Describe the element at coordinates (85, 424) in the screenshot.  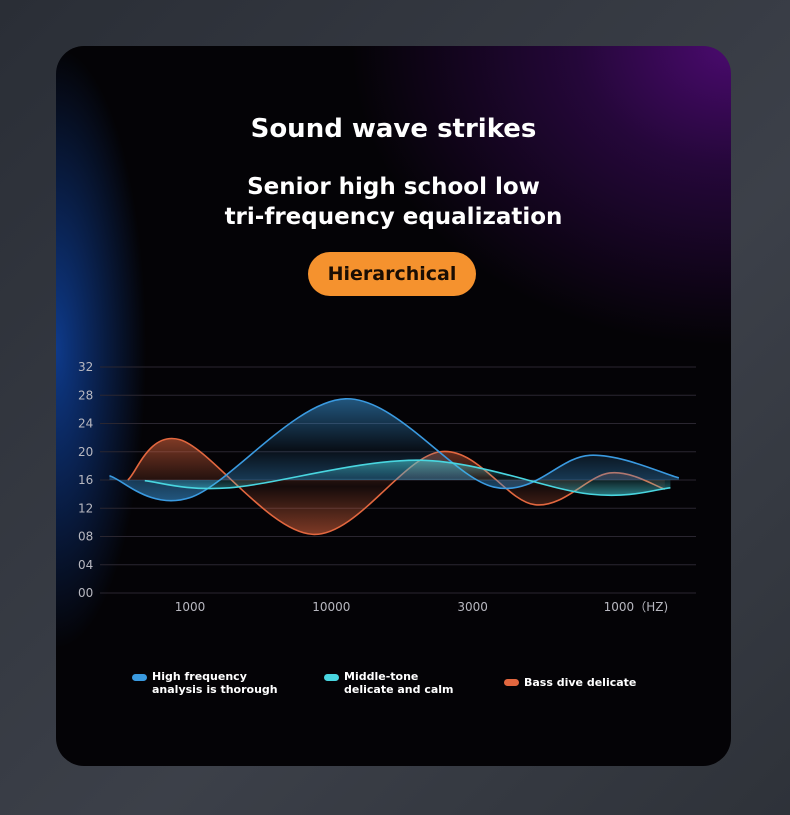
I see `y-tick-label: 24` at that location.